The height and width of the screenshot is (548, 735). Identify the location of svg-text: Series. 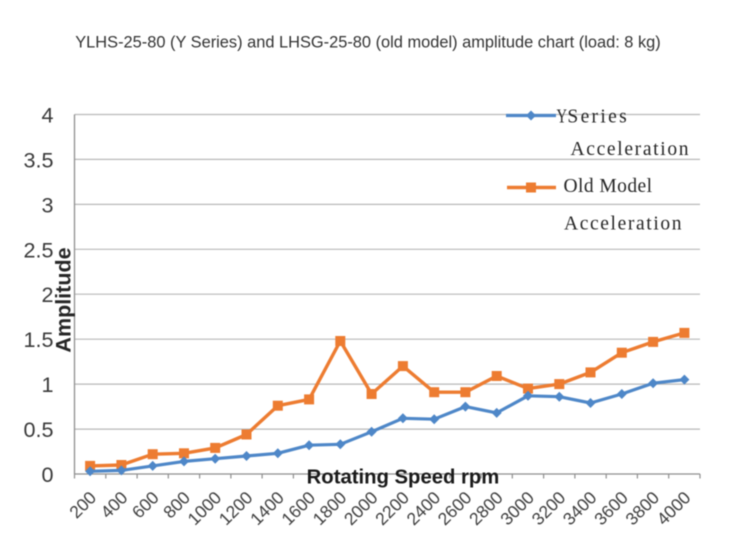
(596, 117).